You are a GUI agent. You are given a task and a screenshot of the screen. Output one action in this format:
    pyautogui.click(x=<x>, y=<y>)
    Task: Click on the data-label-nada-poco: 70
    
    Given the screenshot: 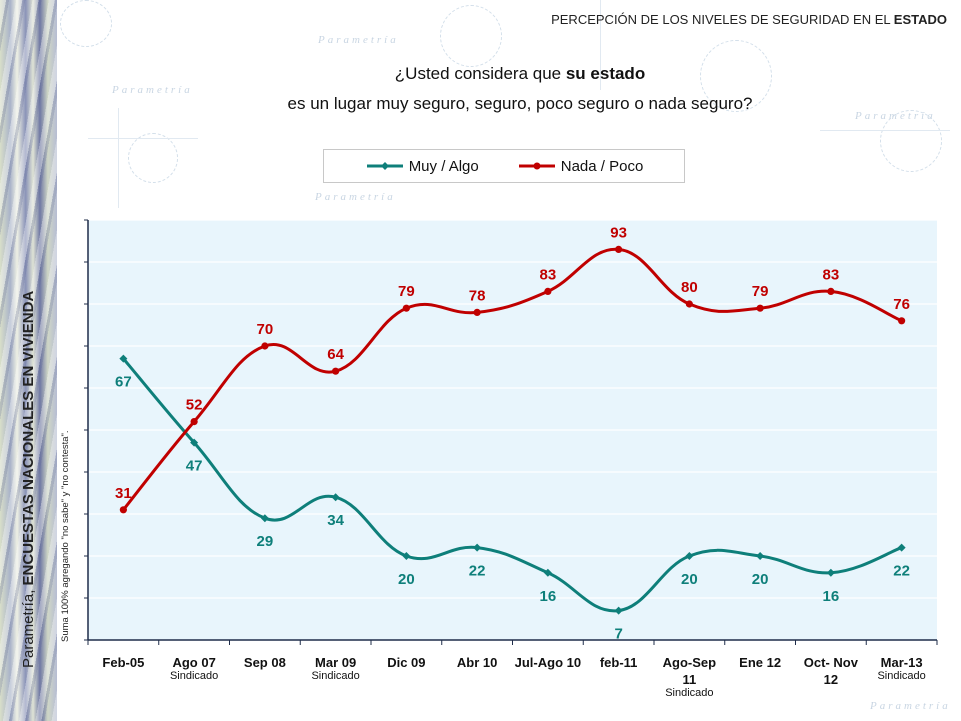 What is the action you would take?
    pyautogui.click(x=265, y=329)
    